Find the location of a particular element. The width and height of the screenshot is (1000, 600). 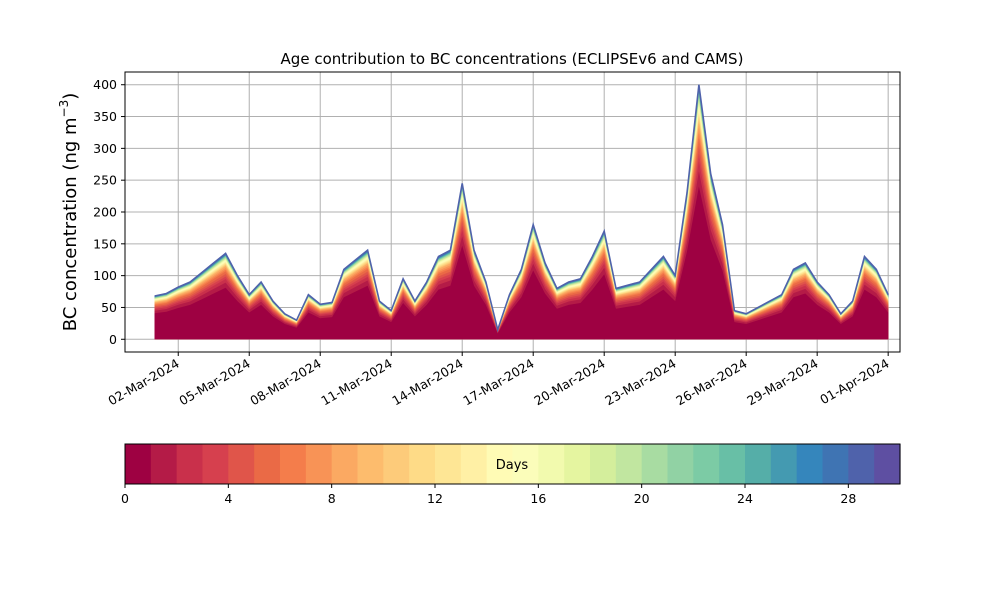

y-ticks: 0 50 100 150 200 250 300 350 400 is located at coordinates (109, 212).